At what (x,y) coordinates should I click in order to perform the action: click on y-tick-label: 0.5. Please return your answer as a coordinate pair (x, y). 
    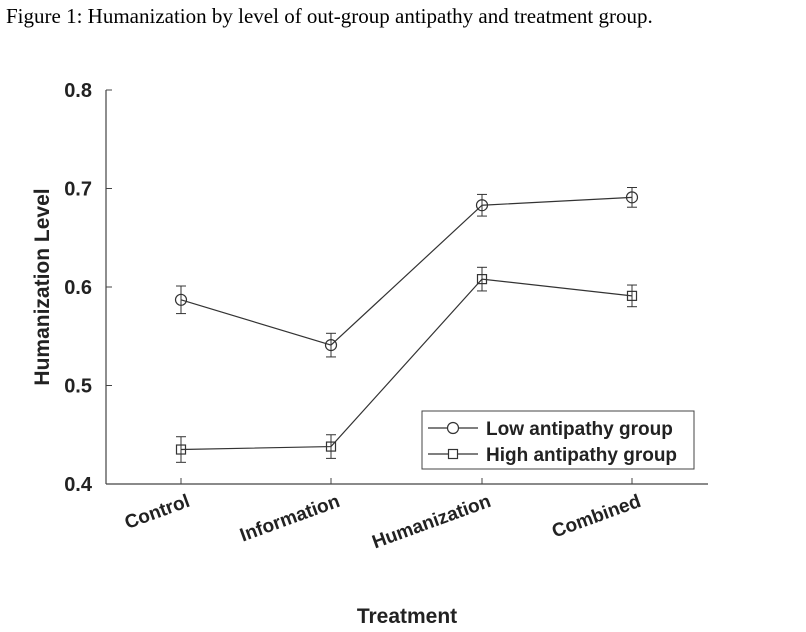
    Looking at the image, I should click on (78, 387).